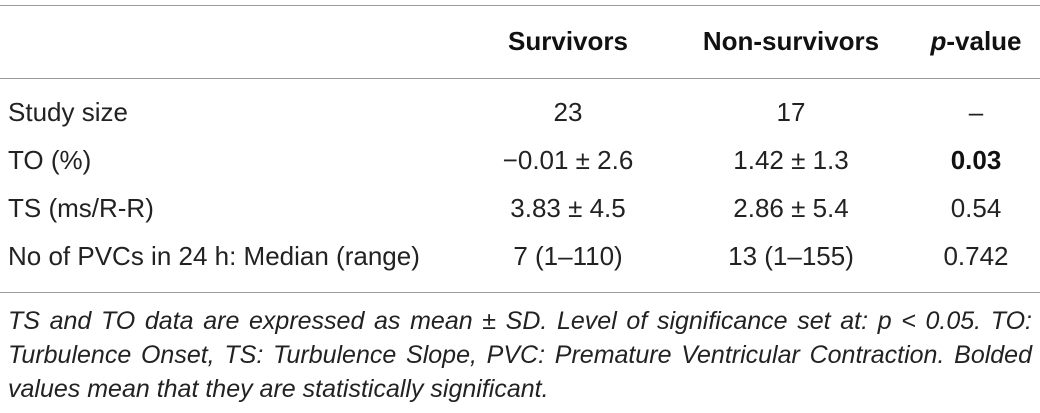 This screenshot has height=413, width=1040. What do you see at coordinates (976, 160) in the screenshot?
I see `cell-p-value-significant: 0.03` at bounding box center [976, 160].